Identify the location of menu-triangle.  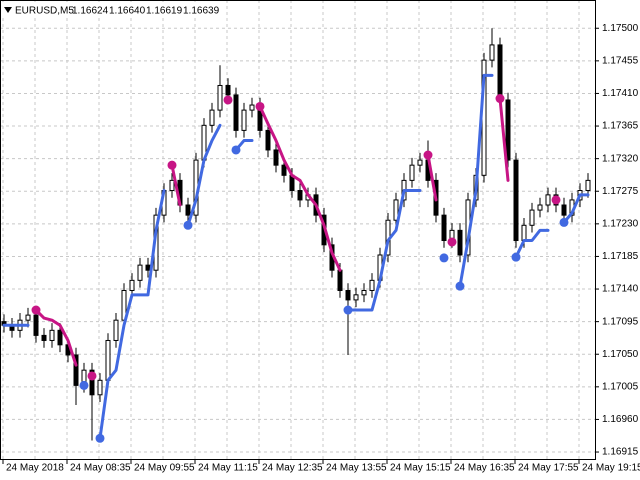
(8, 10).